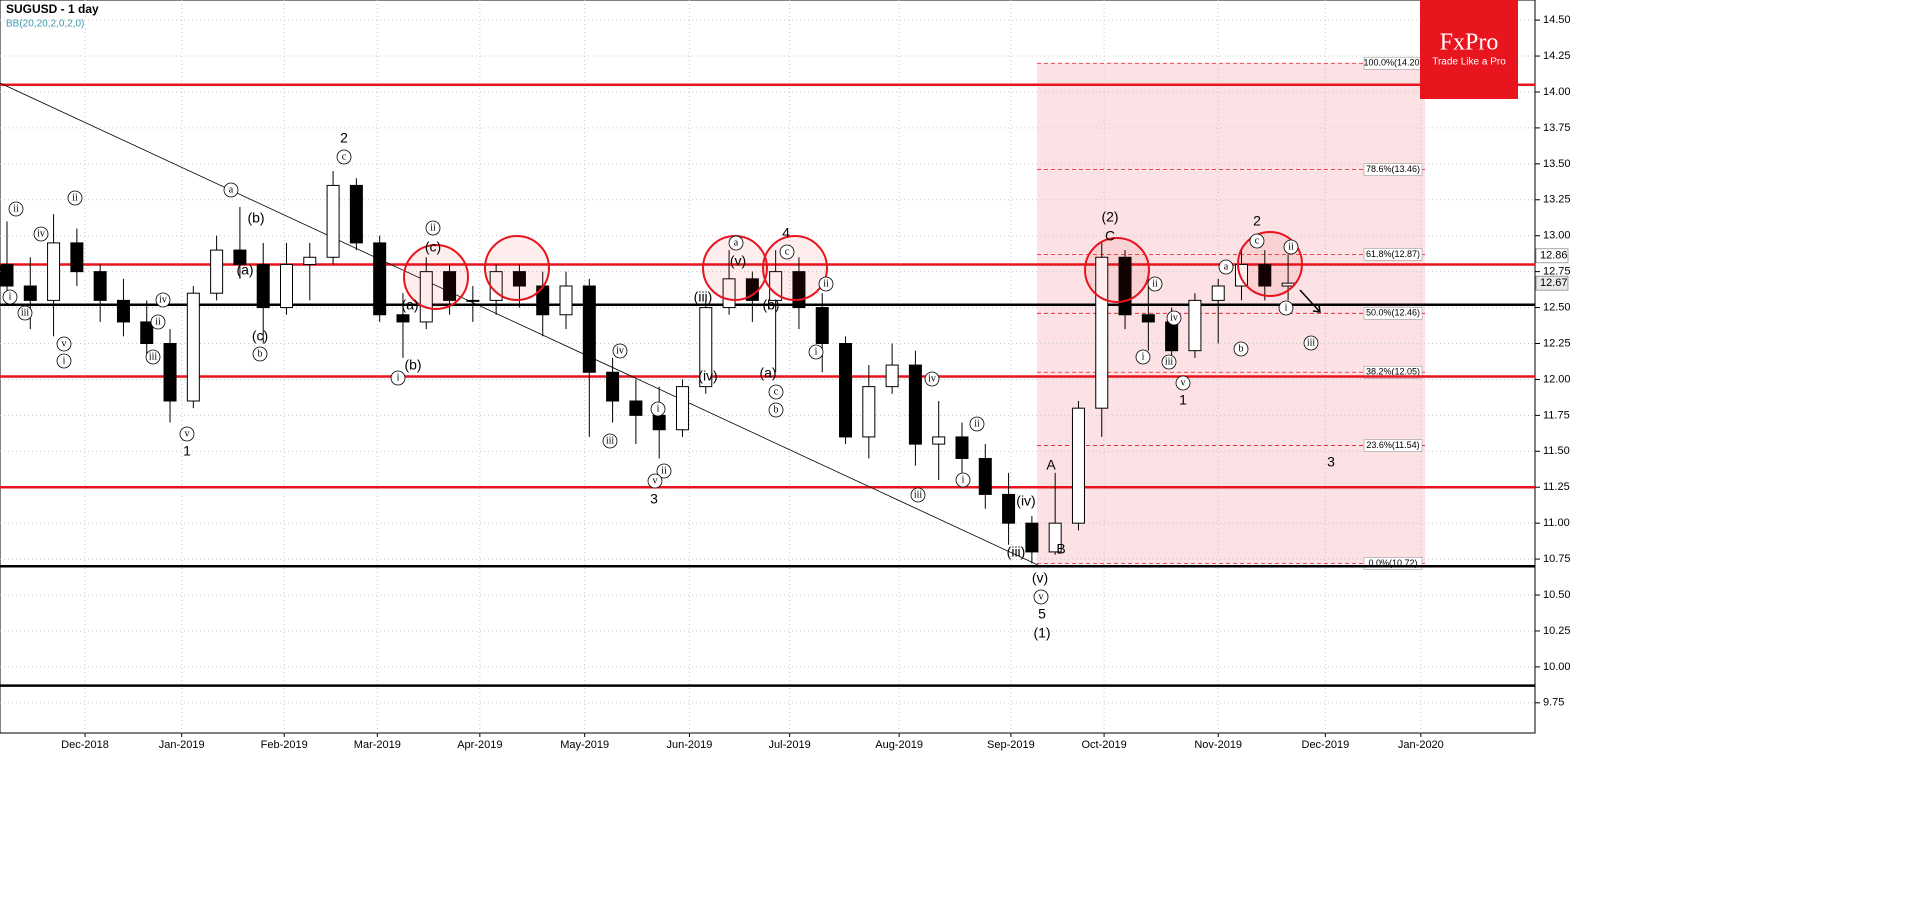  What do you see at coordinates (1218, 745) in the screenshot?
I see `x-tick-label: Nov-2019` at bounding box center [1218, 745].